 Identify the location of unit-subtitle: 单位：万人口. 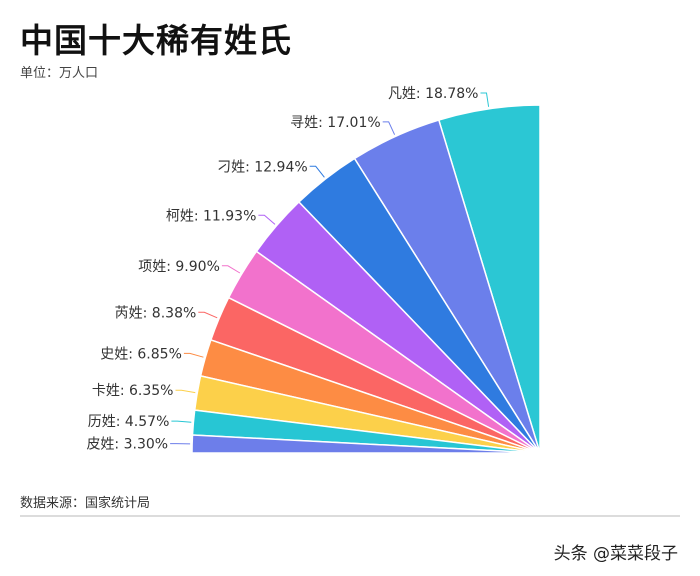
(59, 73).